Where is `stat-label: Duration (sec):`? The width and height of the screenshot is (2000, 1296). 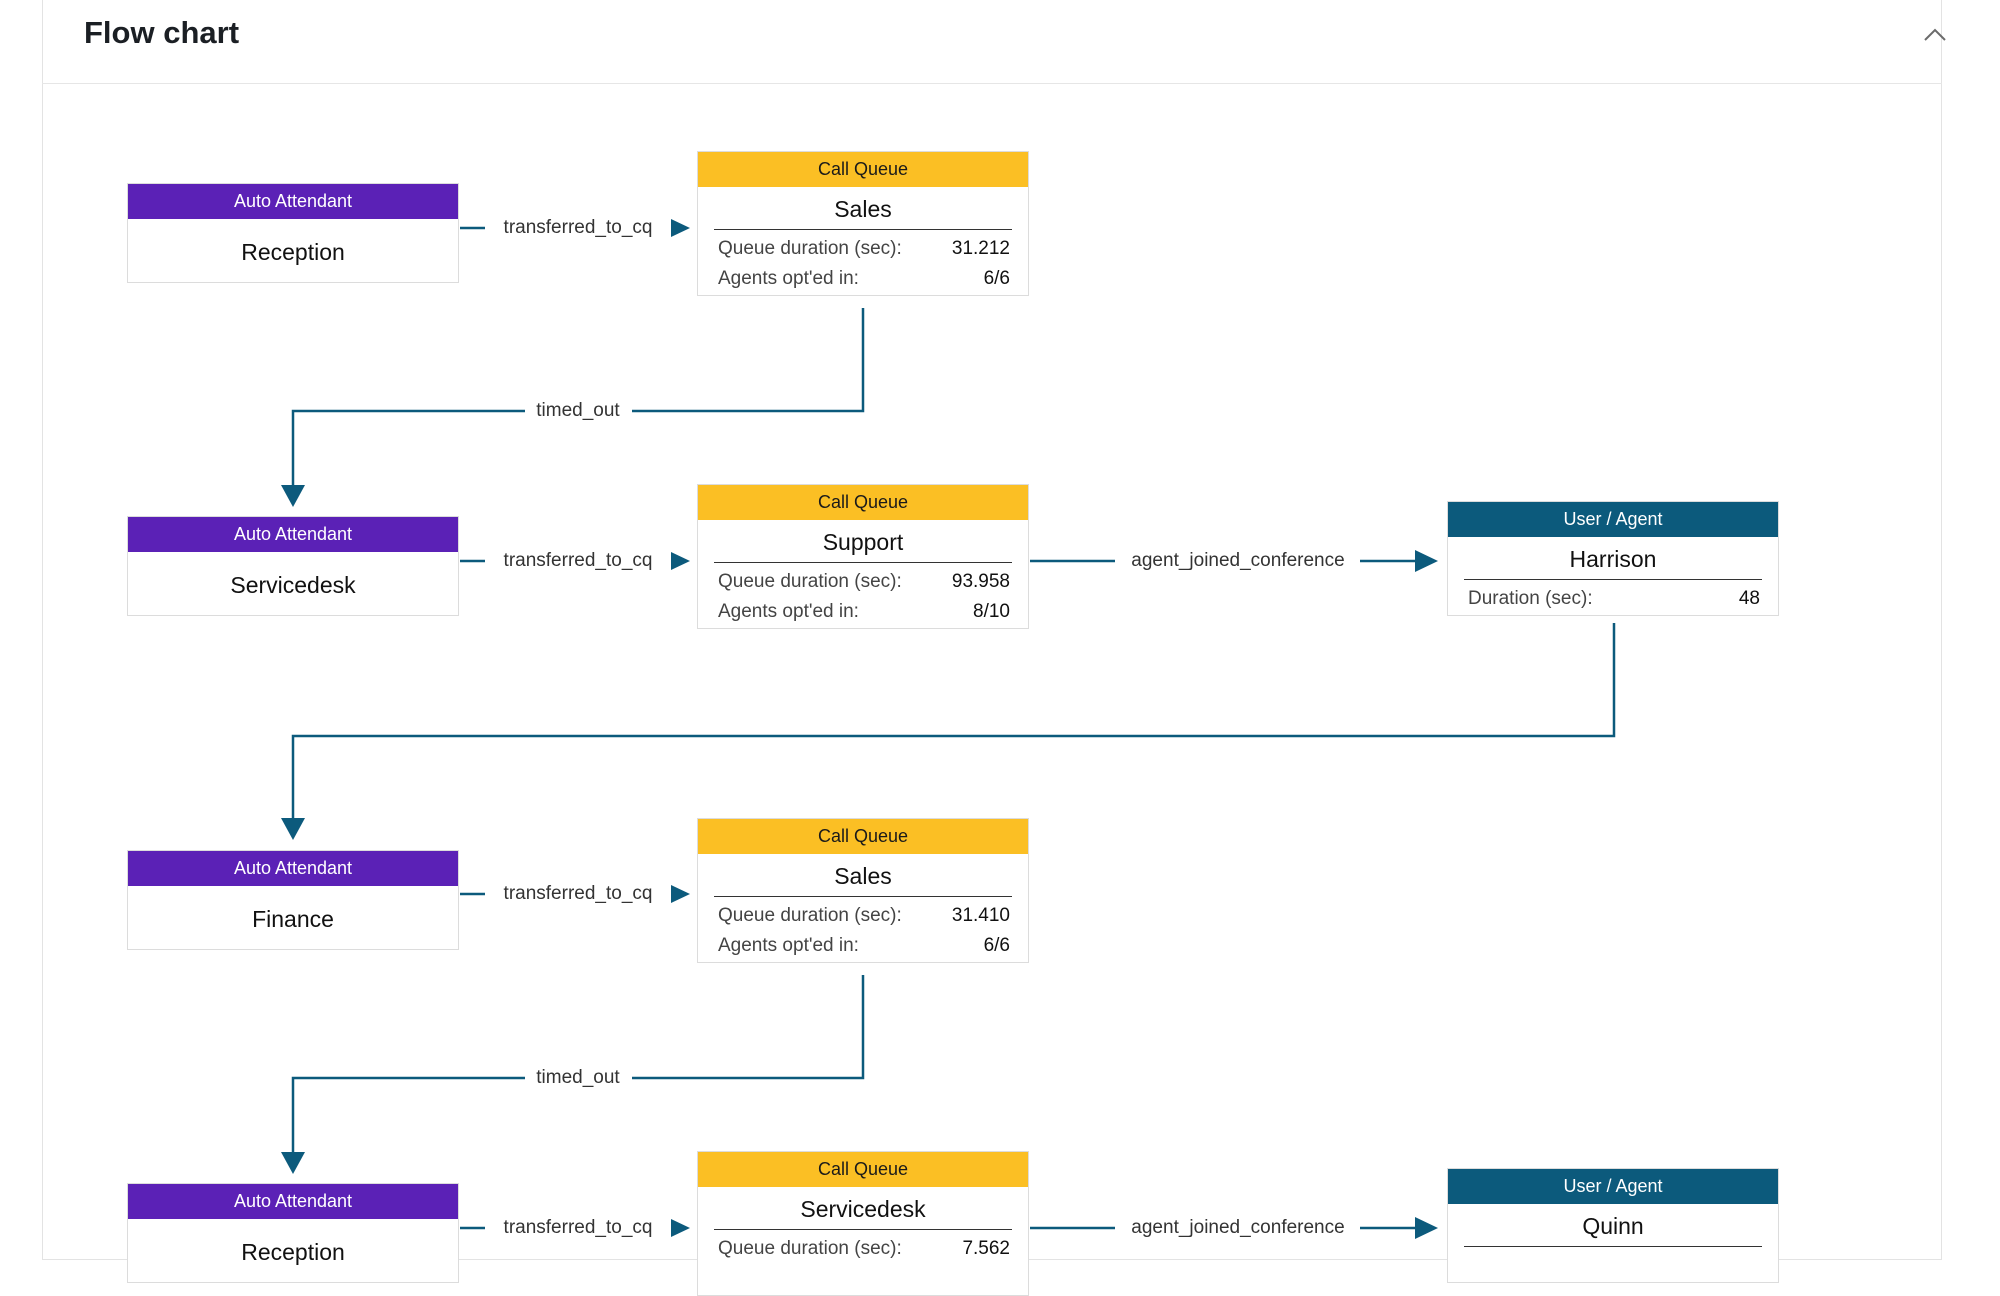
stat-label: Duration (sec): is located at coordinates (1530, 598).